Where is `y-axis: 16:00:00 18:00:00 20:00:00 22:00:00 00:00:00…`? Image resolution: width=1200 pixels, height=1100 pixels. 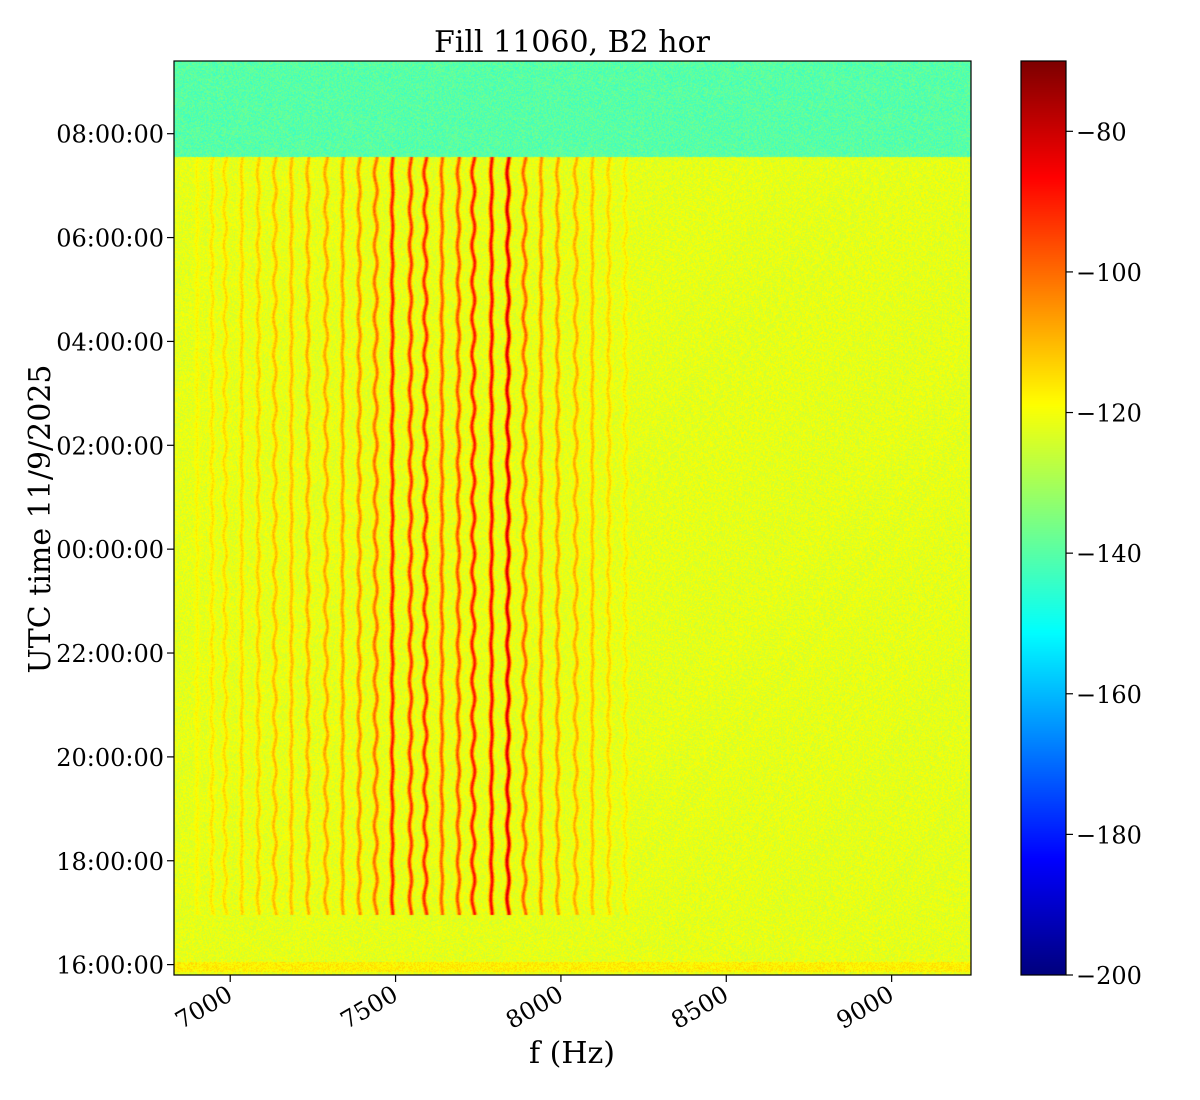
y-axis: 16:00:00 18:00:00 20:00:00 22:00:00 00:00:00… is located at coordinates (115, 550).